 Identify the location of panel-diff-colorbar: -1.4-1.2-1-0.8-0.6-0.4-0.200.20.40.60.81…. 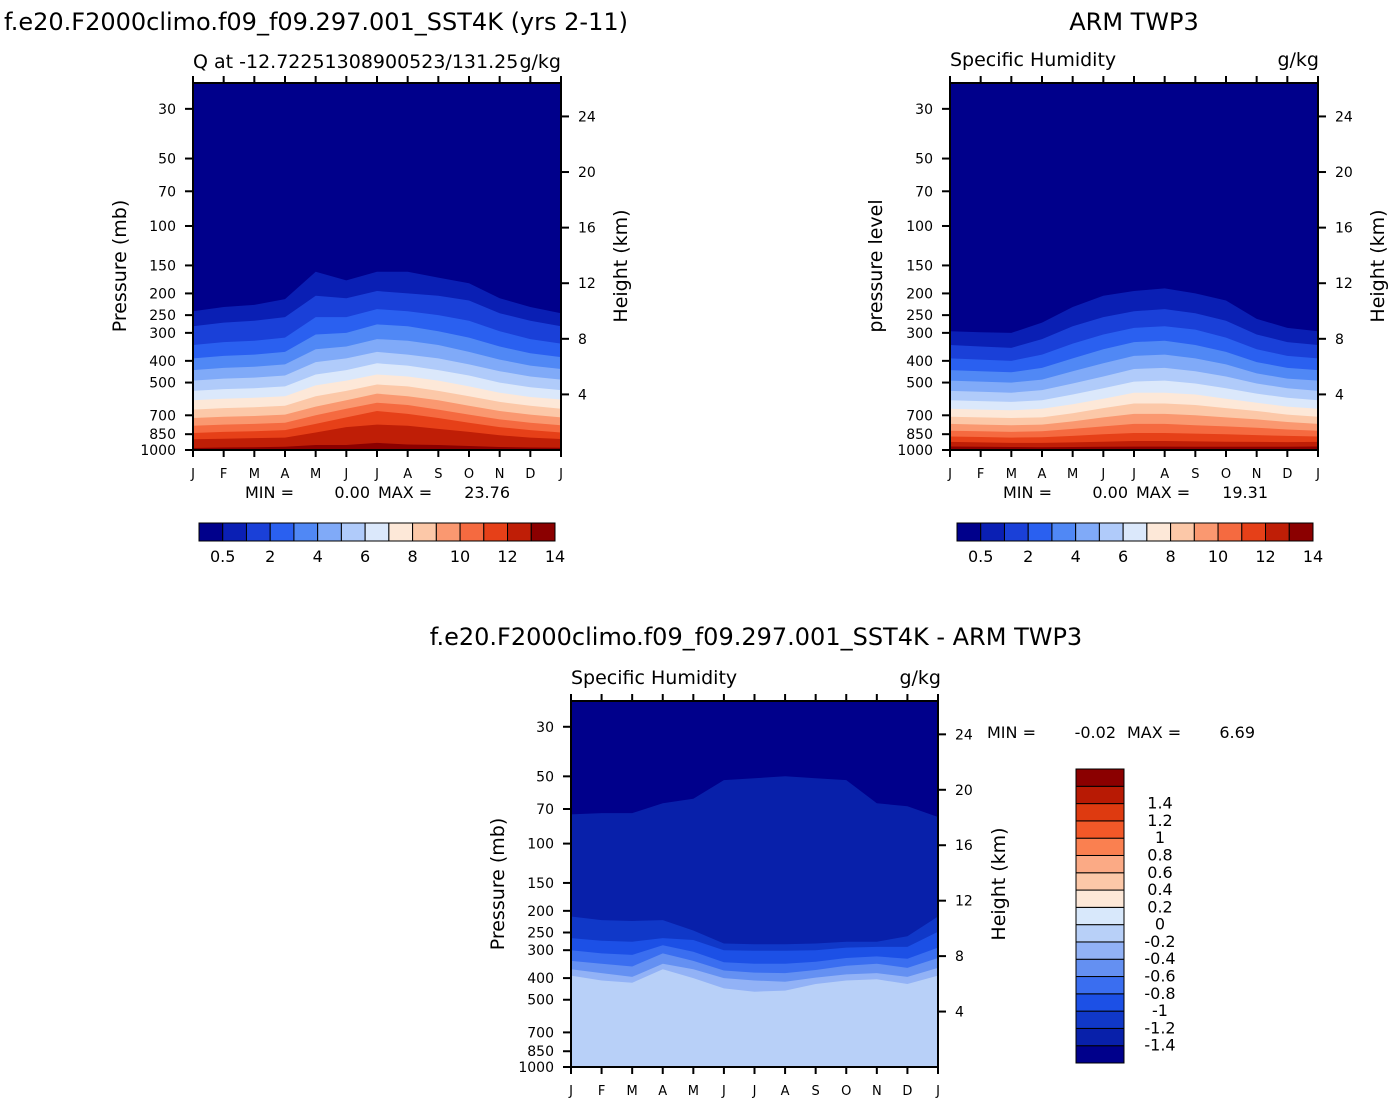
(1125, 916).